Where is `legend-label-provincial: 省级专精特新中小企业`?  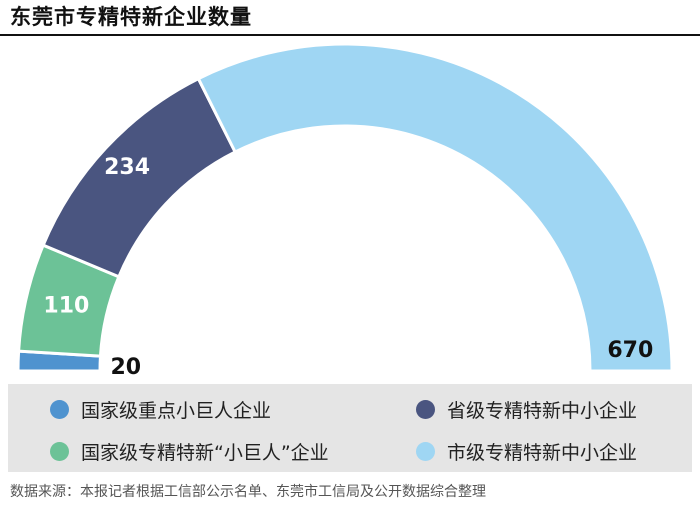
legend-label-provincial: 省级专精特新中小企业 is located at coordinates (542, 411).